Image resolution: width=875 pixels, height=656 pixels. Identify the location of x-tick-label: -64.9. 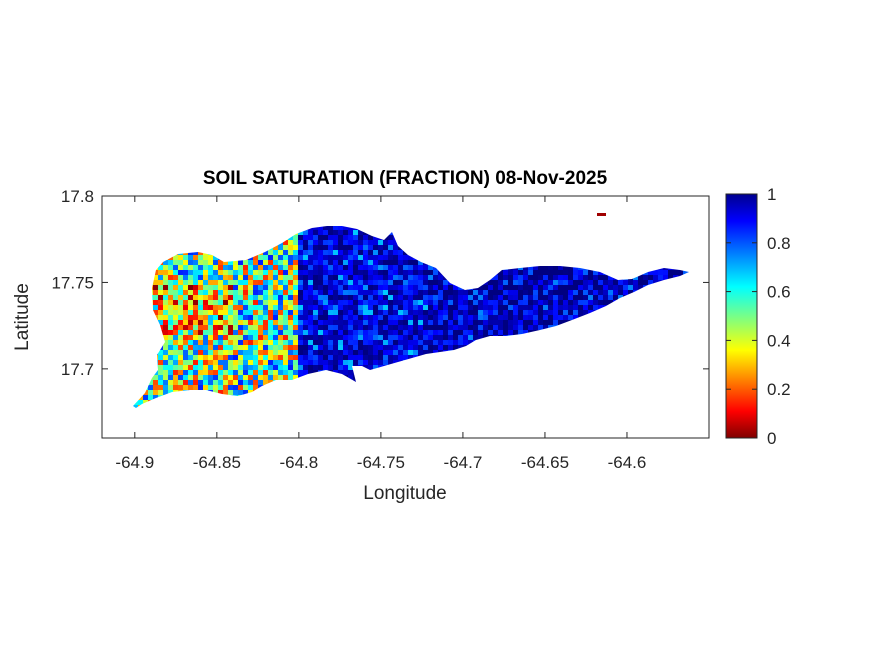
(134, 462).